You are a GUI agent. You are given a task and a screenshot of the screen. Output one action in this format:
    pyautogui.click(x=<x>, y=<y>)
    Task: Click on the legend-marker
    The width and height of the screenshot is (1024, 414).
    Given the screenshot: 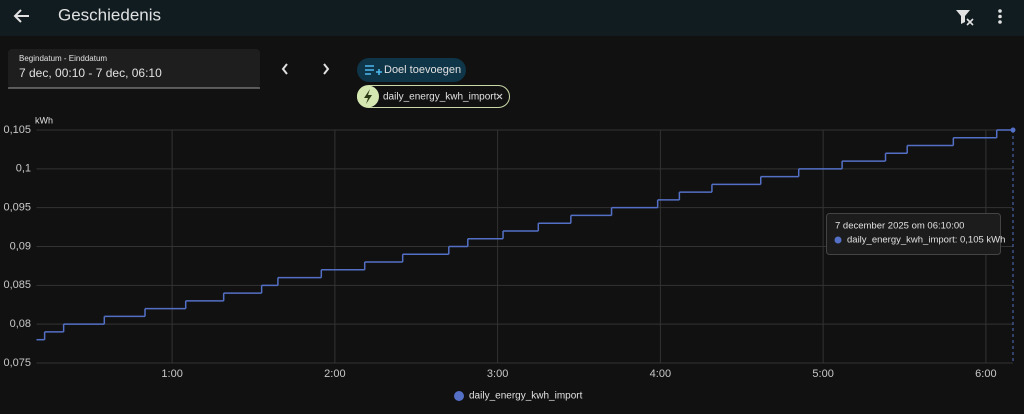 What is the action you would take?
    pyautogui.click(x=459, y=396)
    